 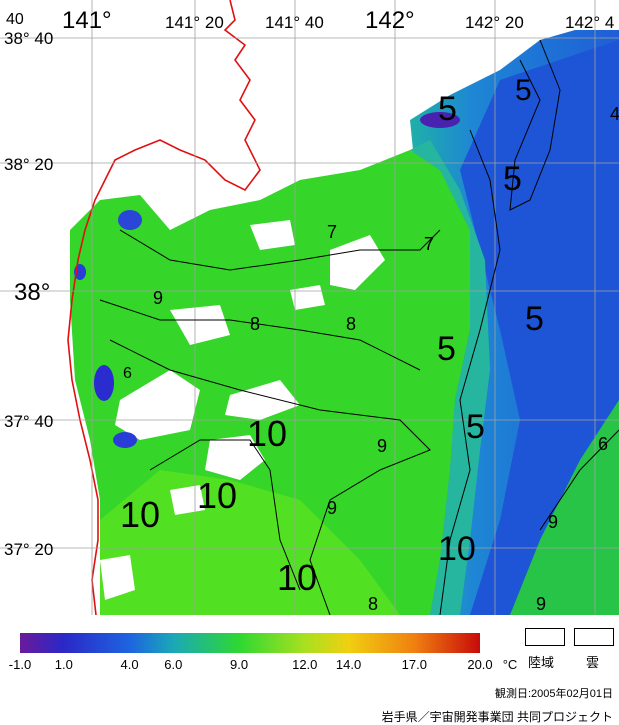 I want to click on color-bar-gradient, so click(x=250, y=643).